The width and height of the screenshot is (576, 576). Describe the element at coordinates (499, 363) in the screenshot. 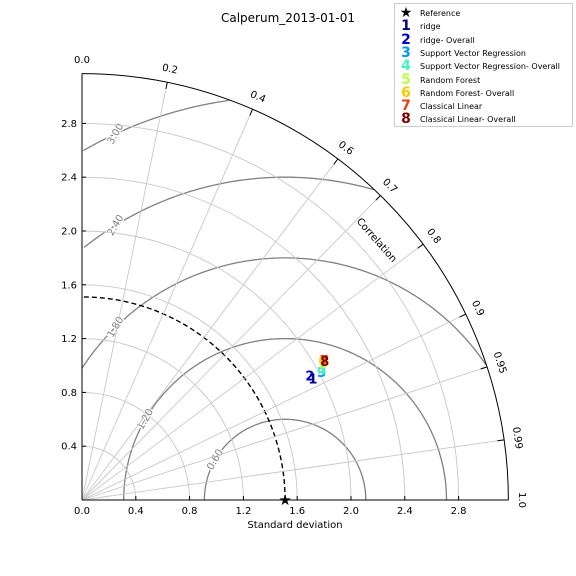

I see `correlation-tick-label: 0.95` at that location.